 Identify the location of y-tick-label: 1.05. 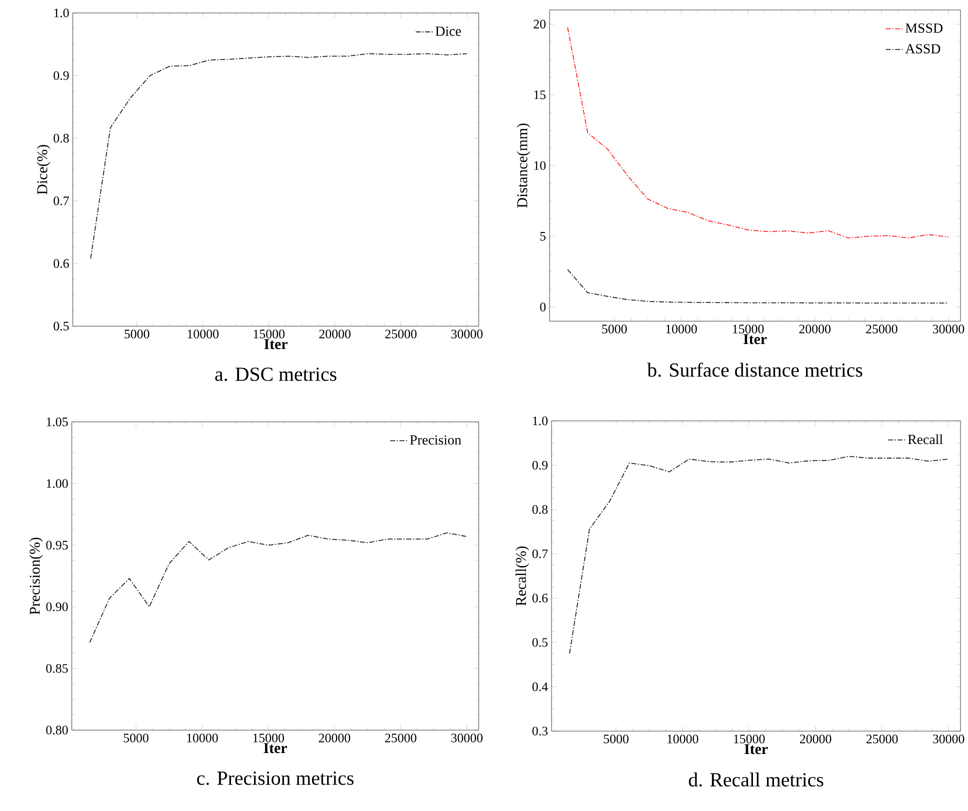
(57, 422).